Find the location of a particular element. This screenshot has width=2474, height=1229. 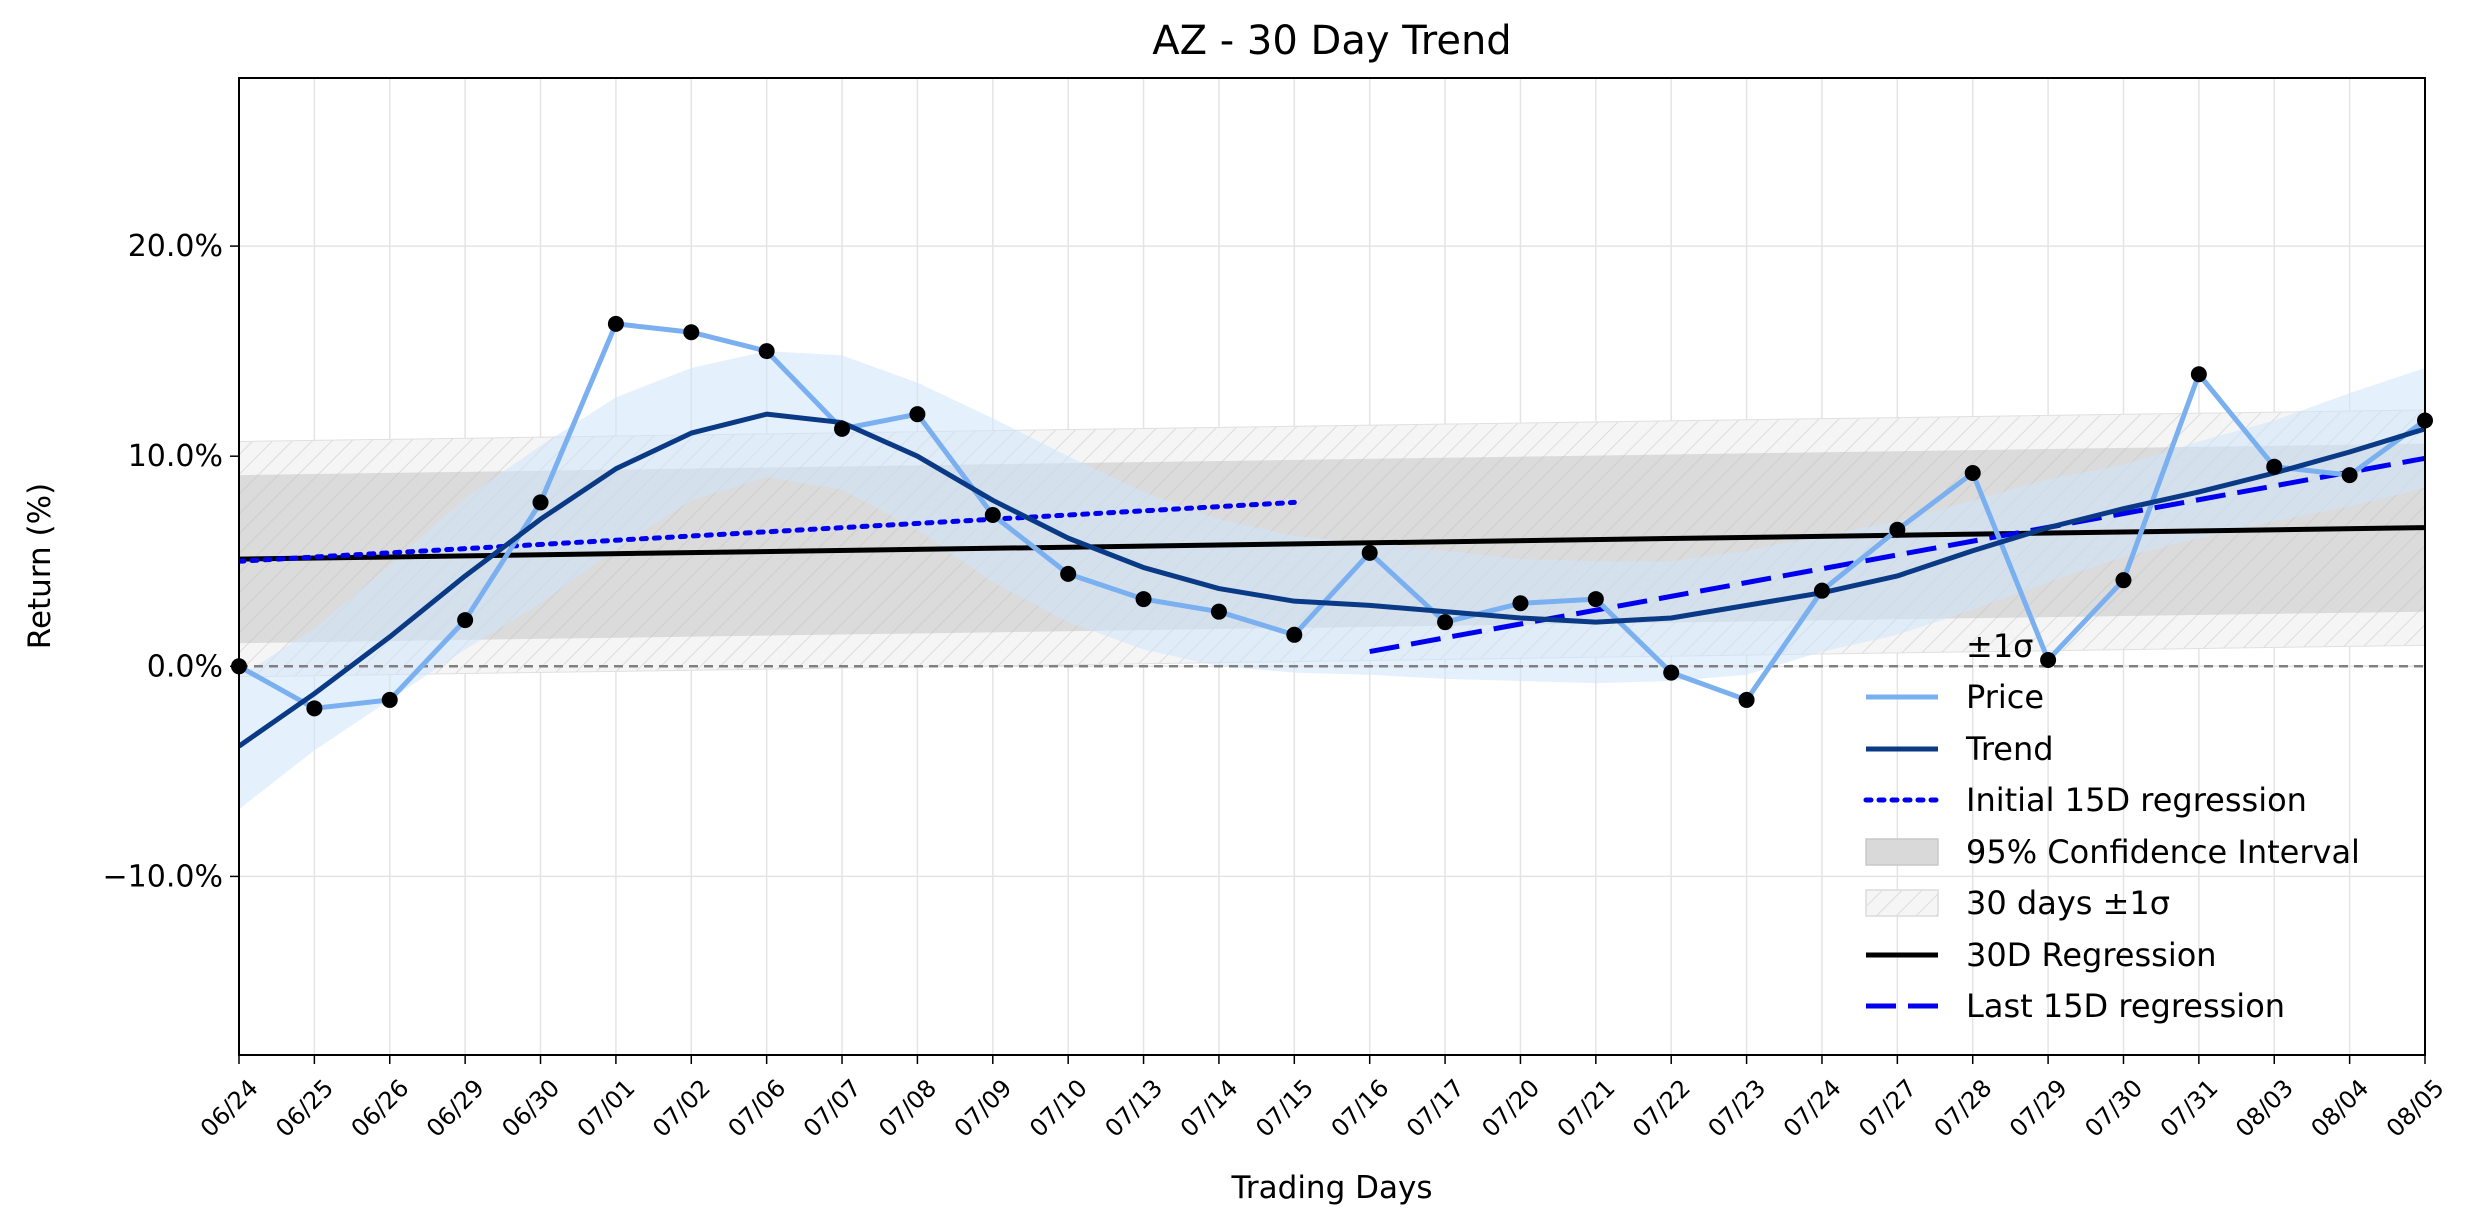

y-axis: −10.0% 0.0% 10.0% 20.0% is located at coordinates (171, 561).